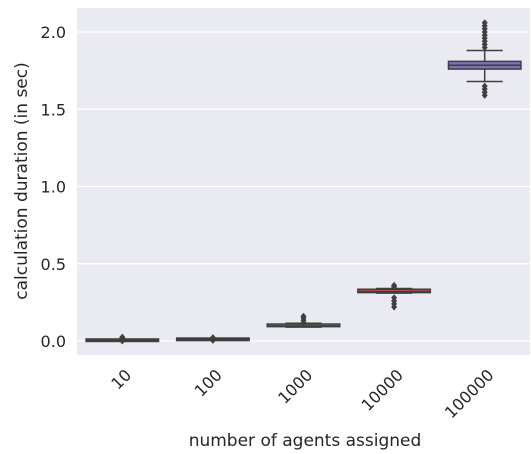 The height and width of the screenshot is (454, 531). Describe the element at coordinates (53, 32) in the screenshot. I see `y-tick-label: 2.0` at that location.